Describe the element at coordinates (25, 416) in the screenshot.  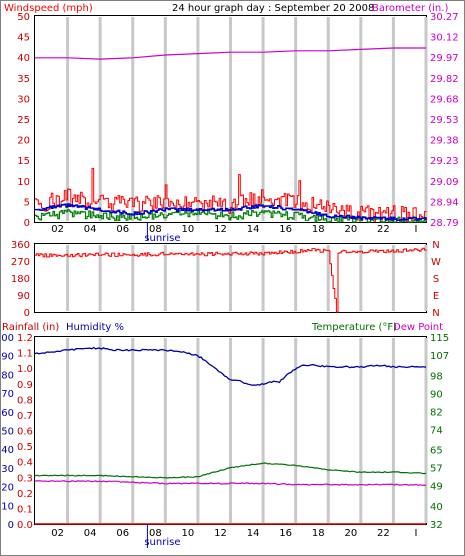
I see `rain-tick: 0.7` at that location.